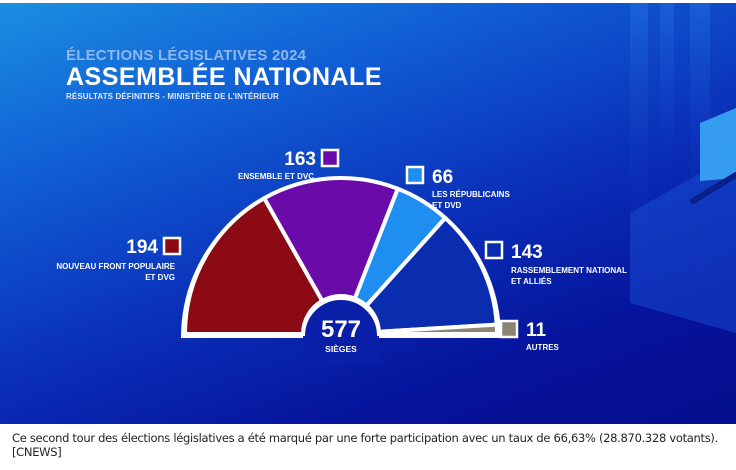 This screenshot has height=470, width=736. What do you see at coordinates (457, 187) in the screenshot?
I see `legend-item-les-republicains-et-dvd: 66 LES RÉPUBLICAINS ET DVD` at bounding box center [457, 187].